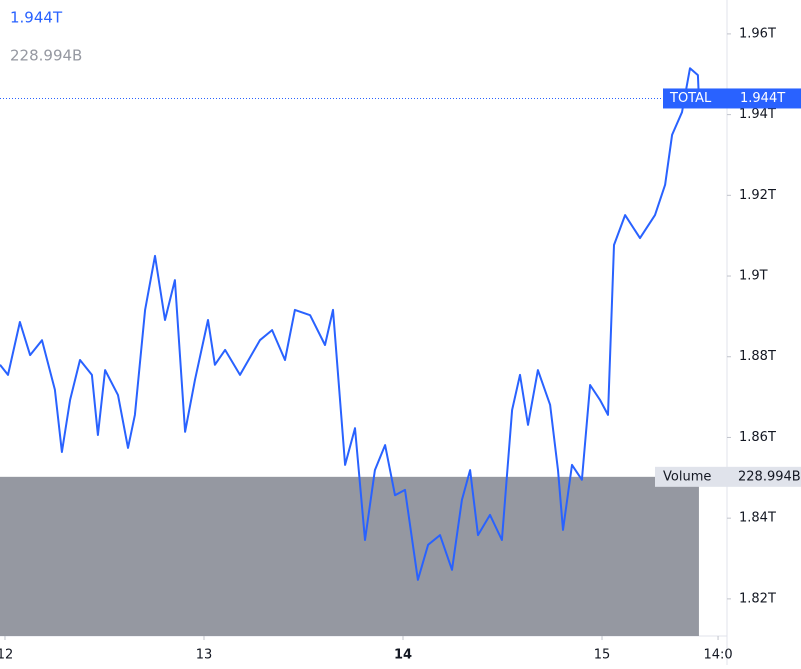  I want to click on y-tick-label: 1.94T, so click(757, 114).